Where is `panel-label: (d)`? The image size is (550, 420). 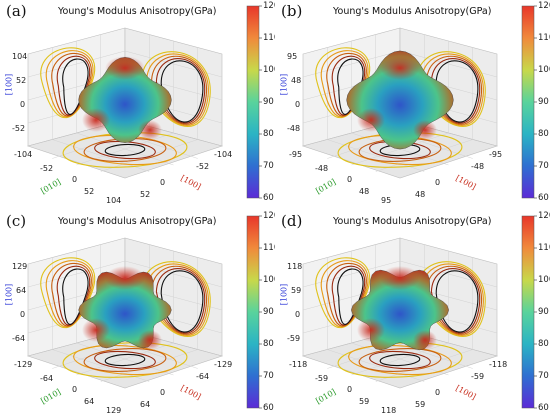 panel-label: (d) is located at coordinates (292, 221).